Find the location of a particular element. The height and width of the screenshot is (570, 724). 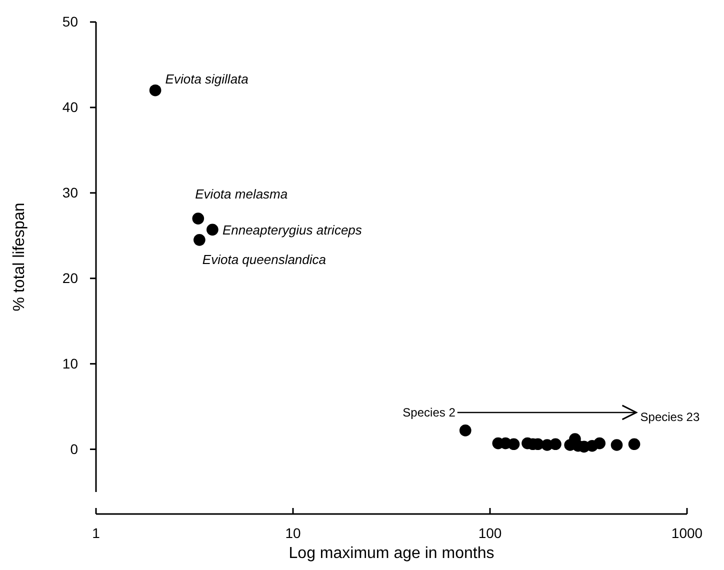

annotation: Eviota melasma is located at coordinates (241, 194).